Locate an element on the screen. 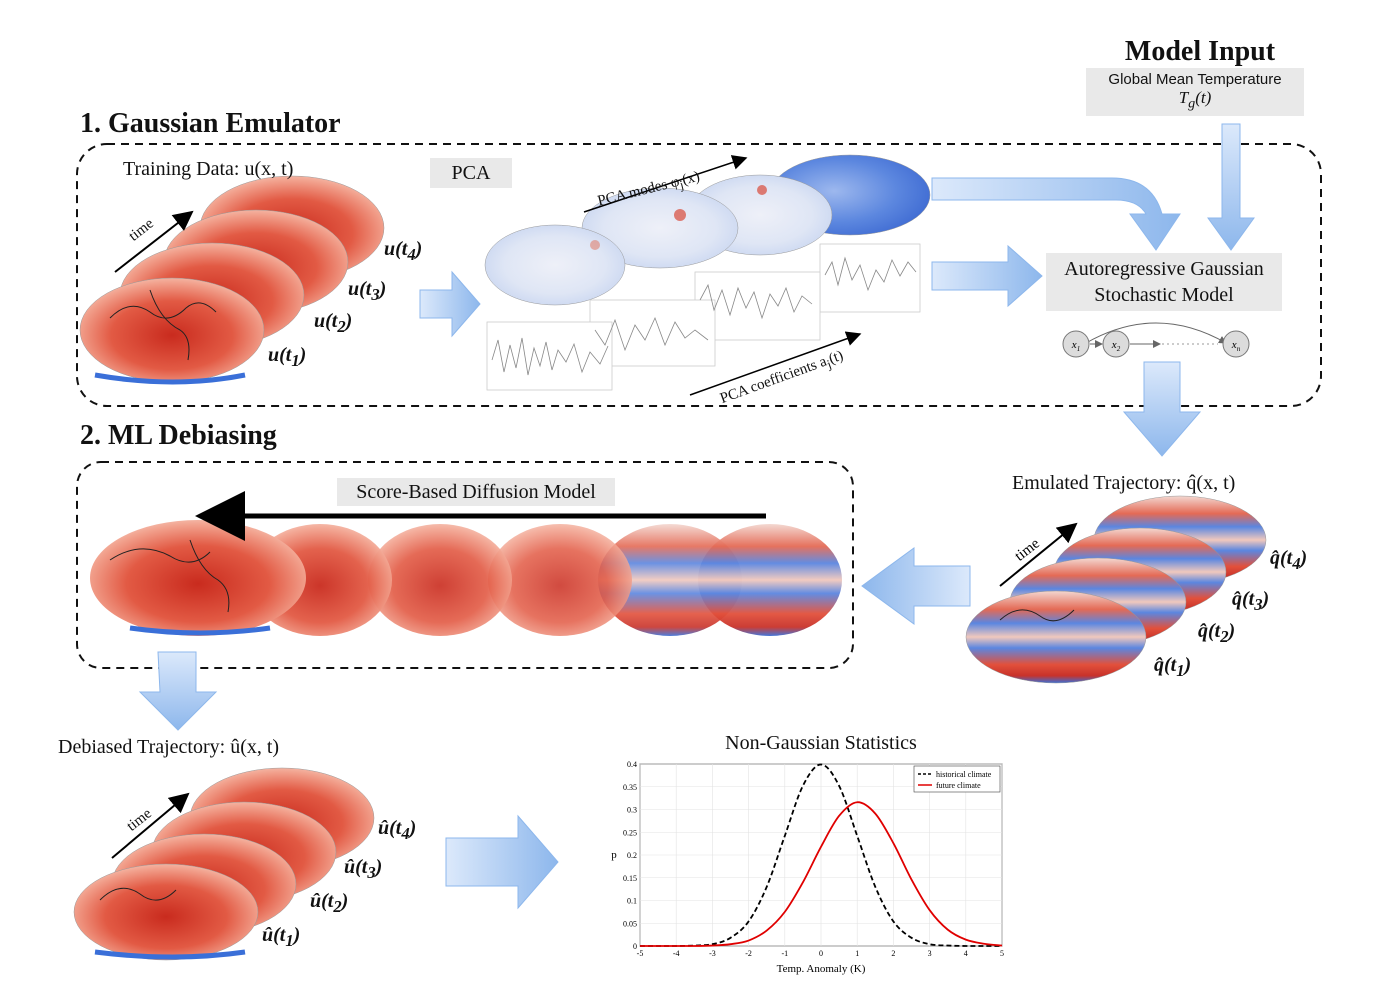 The height and width of the screenshot is (992, 1376). section1-title: 1. Gaussian Emulator is located at coordinates (210, 123).